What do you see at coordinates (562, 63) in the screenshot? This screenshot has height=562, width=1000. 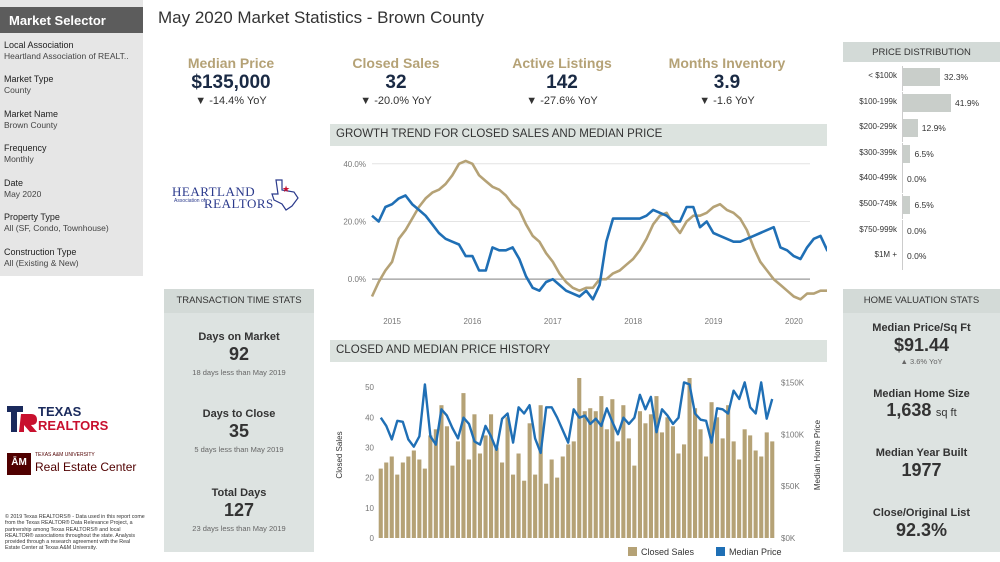 I see `kpi-active-listings-label: Active Listings` at bounding box center [562, 63].